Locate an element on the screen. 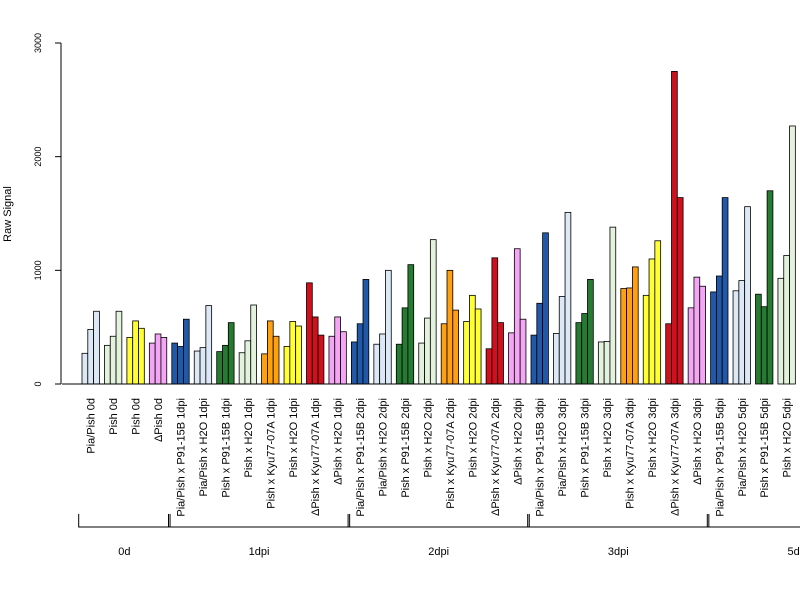  category-label: Pish x Kyu77-07A 2dpi is located at coordinates (451, 453).